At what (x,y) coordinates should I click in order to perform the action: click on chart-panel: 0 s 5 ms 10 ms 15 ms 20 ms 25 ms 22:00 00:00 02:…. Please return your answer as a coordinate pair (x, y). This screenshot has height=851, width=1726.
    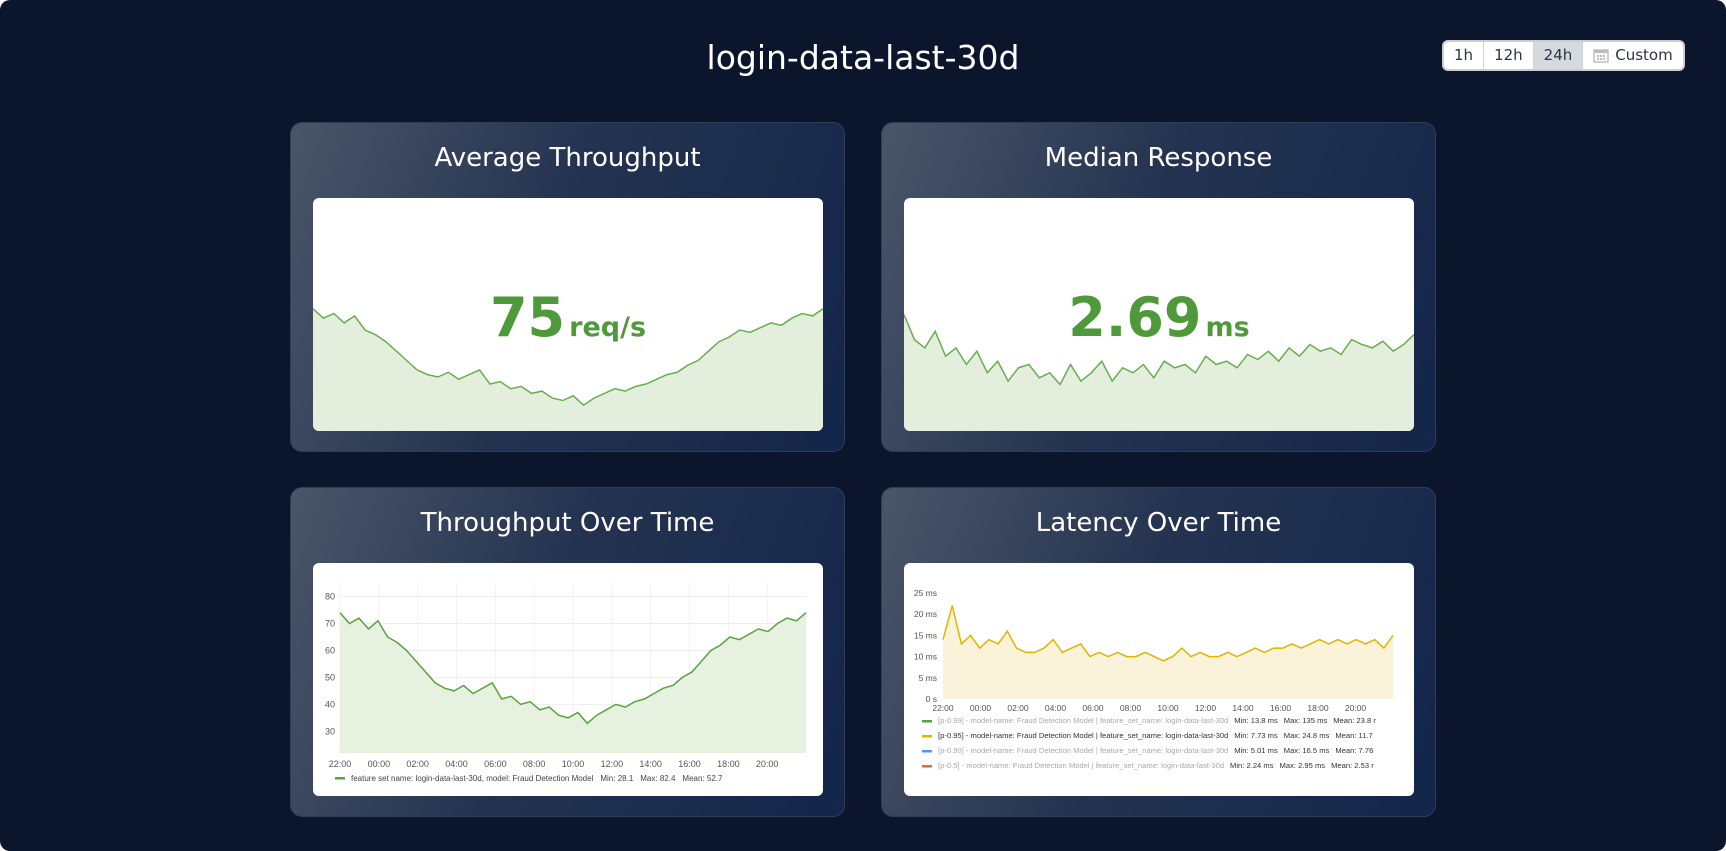
    Looking at the image, I should click on (1159, 679).